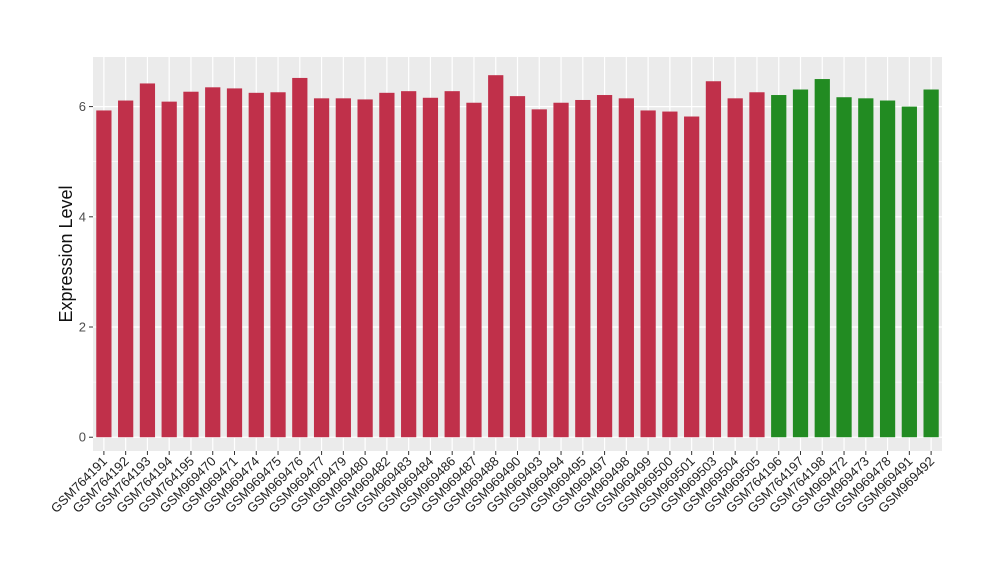 The height and width of the screenshot is (580, 1000). What do you see at coordinates (692, 277) in the screenshot?
I see `bar-GSM969501` at bounding box center [692, 277].